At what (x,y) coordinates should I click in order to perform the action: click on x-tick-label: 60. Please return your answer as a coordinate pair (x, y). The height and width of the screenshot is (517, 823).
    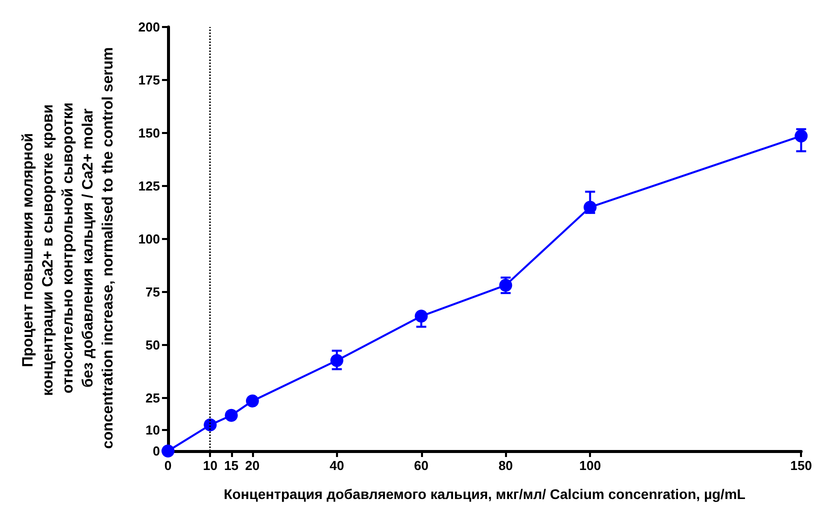
    Looking at the image, I should click on (421, 465).